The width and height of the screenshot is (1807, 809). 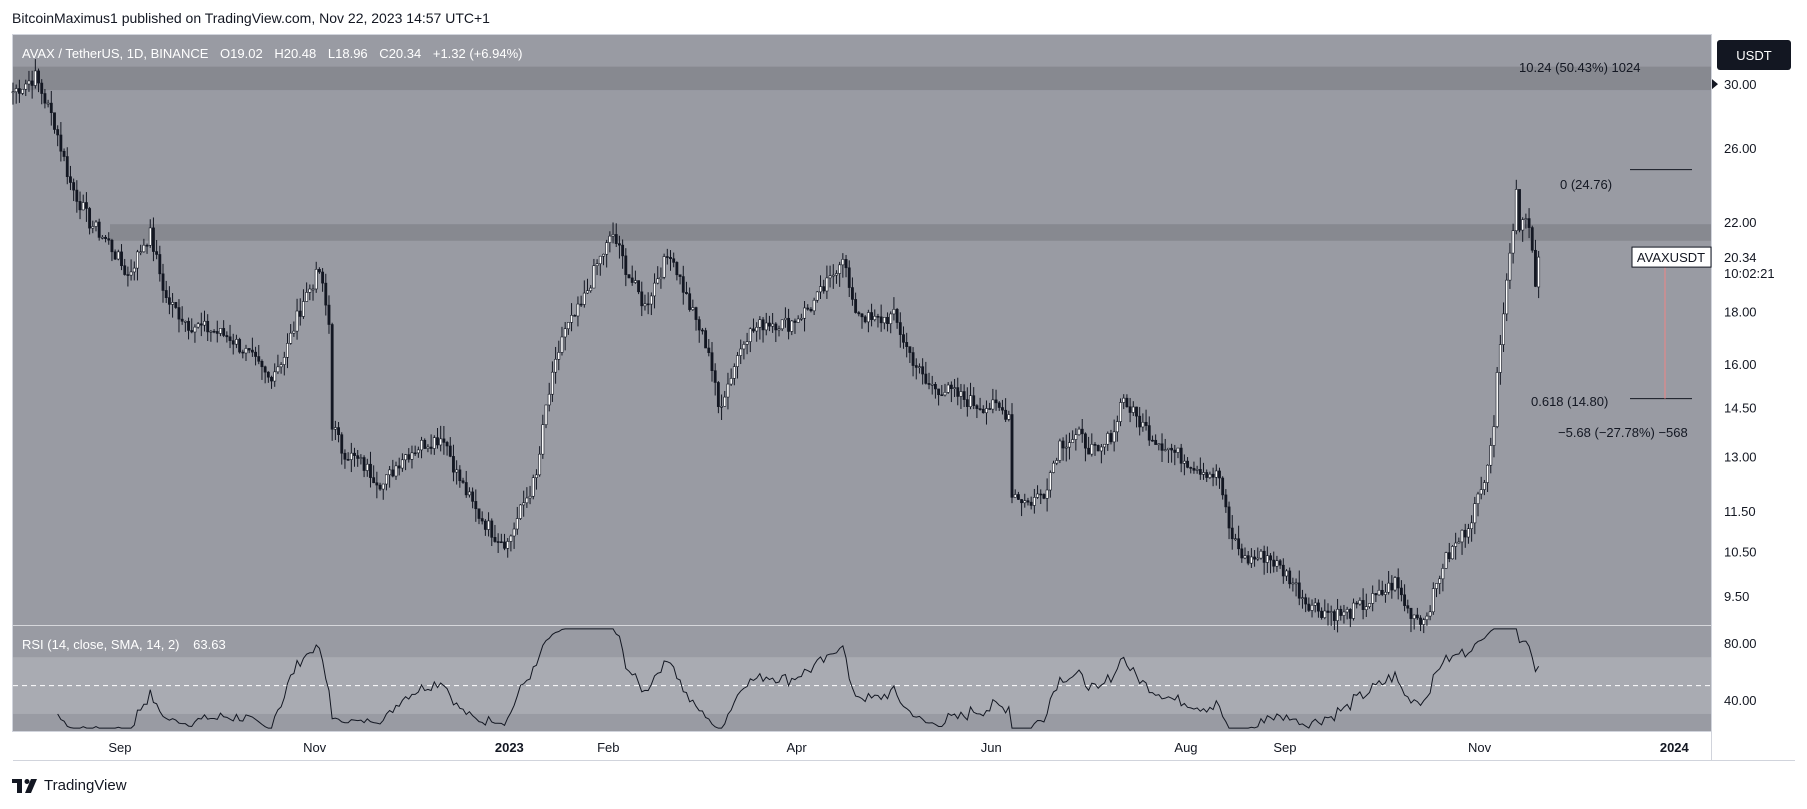 I want to click on time-tick-label: Jun, so click(x=991, y=747).